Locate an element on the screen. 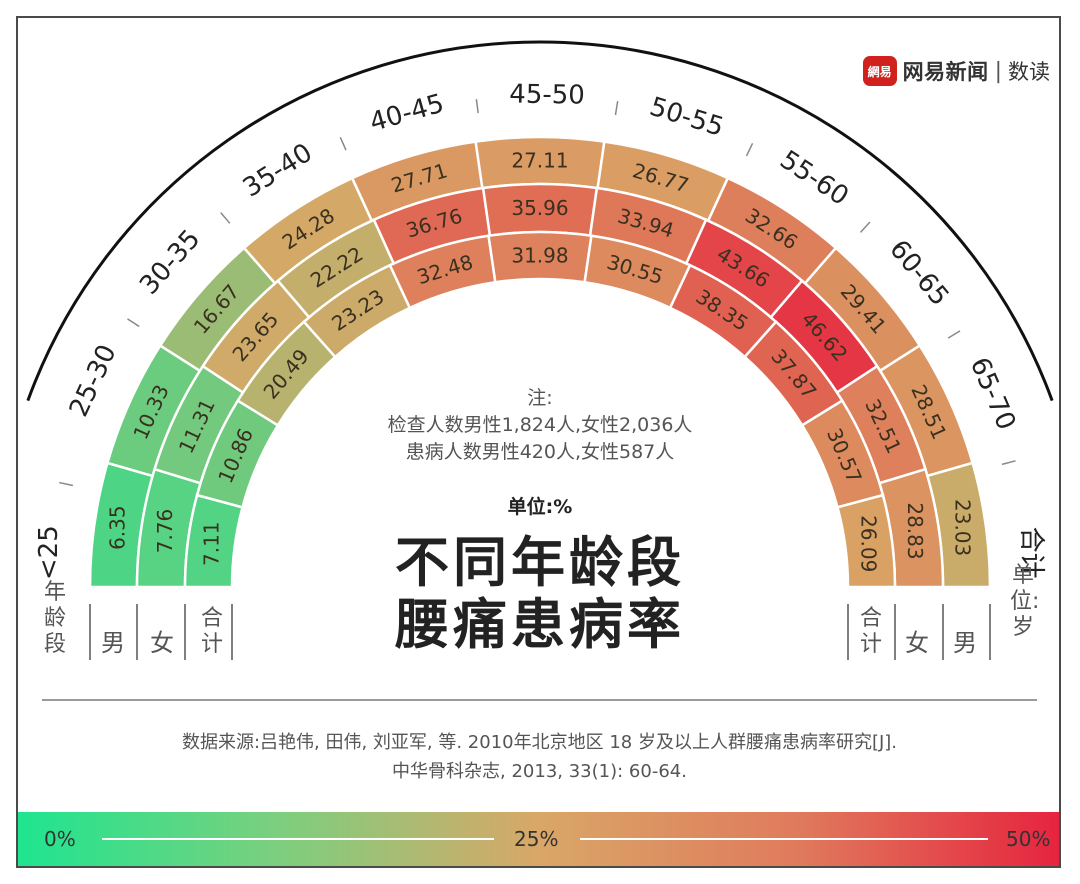 The height and width of the screenshot is (884, 1080). age-group-axis-label: 年龄段 is located at coordinates (54, 618).